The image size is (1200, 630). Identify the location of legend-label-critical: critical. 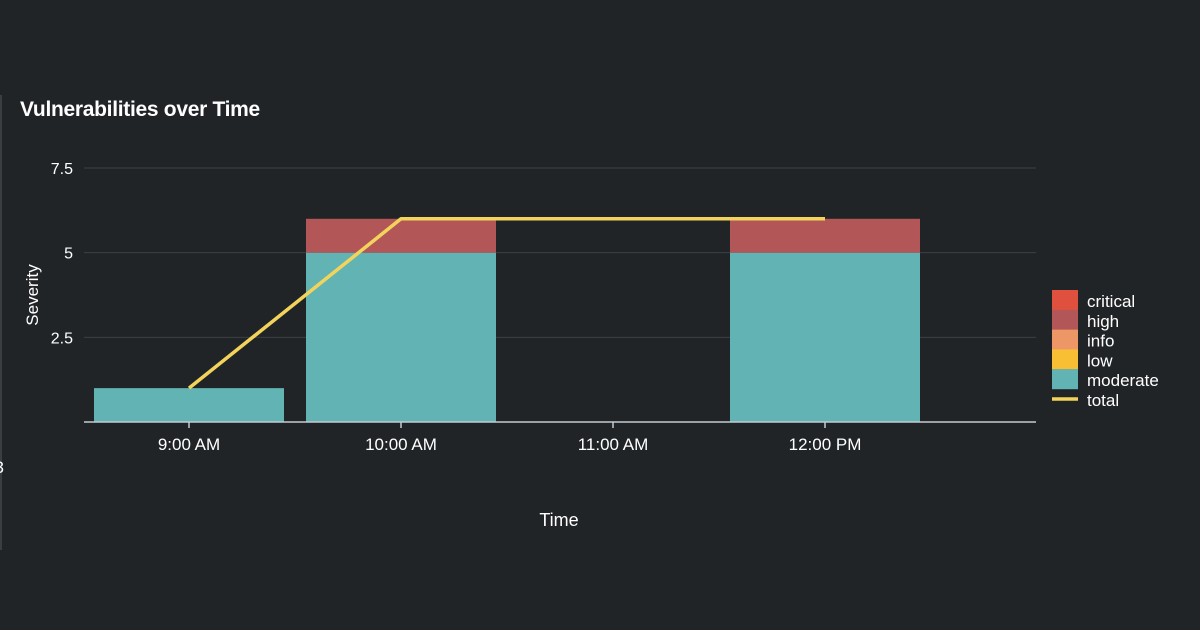
(1111, 301).